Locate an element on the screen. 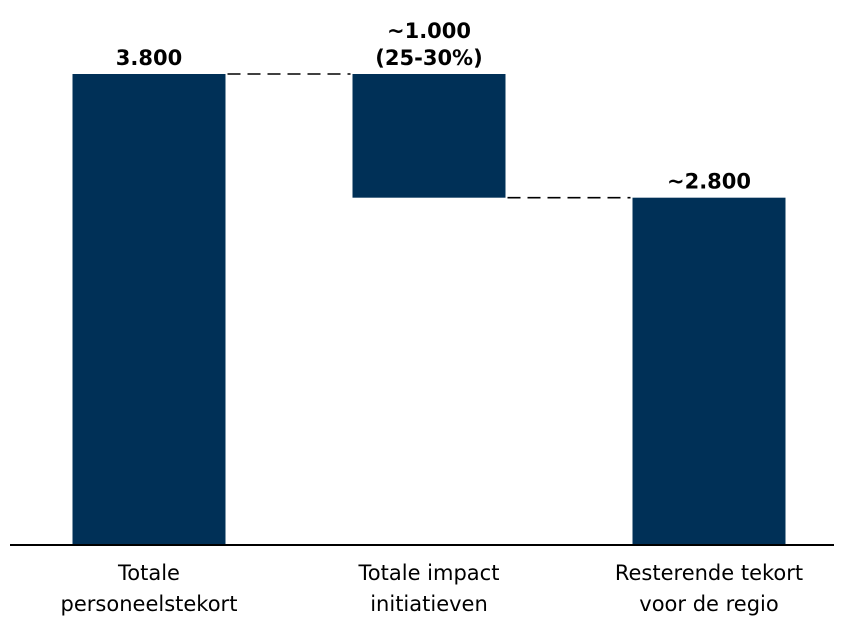 This screenshot has width=844, height=617. value-label-1-1: (25-30%) is located at coordinates (428, 58).